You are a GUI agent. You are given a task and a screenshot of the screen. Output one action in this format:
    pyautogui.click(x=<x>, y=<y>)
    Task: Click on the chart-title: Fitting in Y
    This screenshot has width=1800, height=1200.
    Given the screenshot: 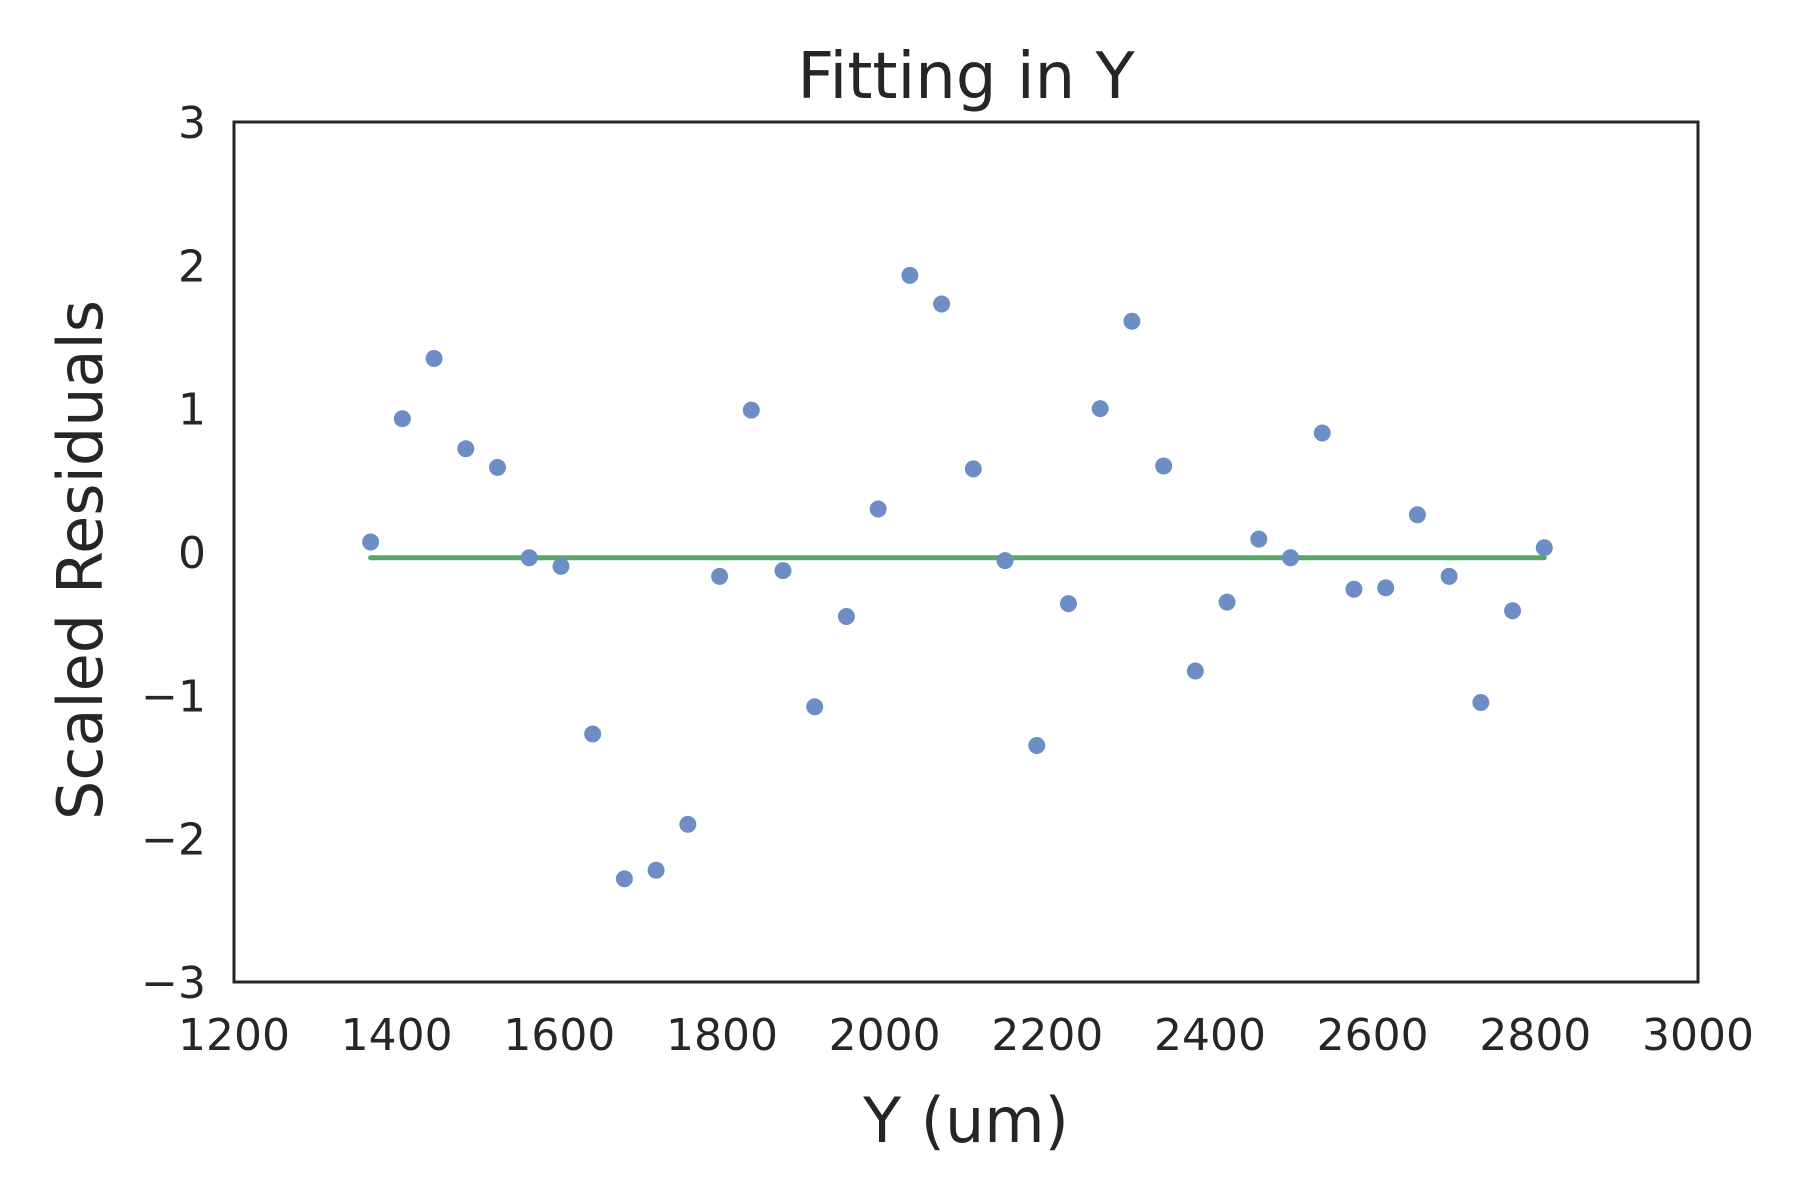 What is the action you would take?
    pyautogui.click(x=966, y=77)
    